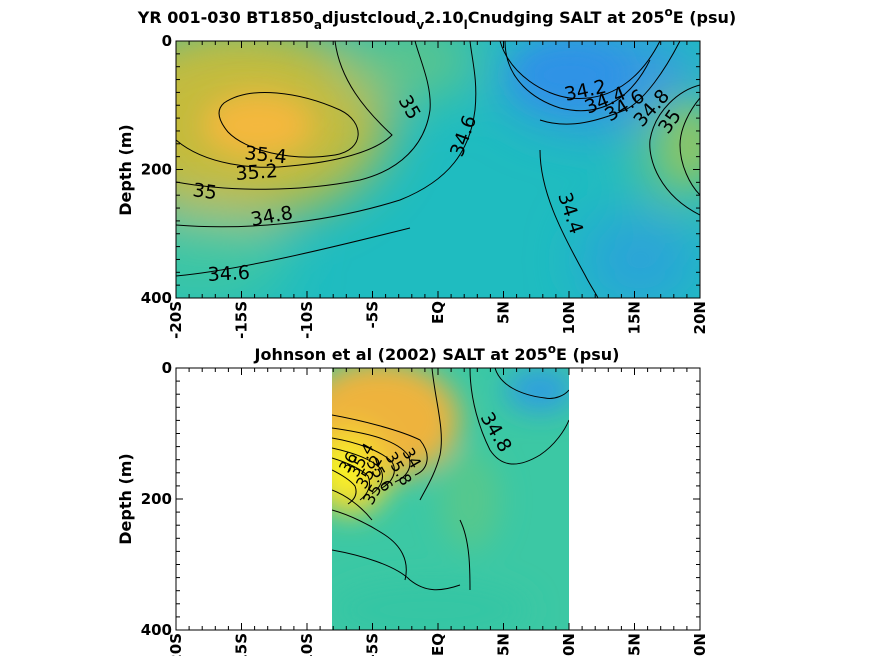  What do you see at coordinates (437, 353) in the screenshot?
I see `bottom-panel-title: Johnson et al (2002) SALT at 205oE (psu)` at bounding box center [437, 353].